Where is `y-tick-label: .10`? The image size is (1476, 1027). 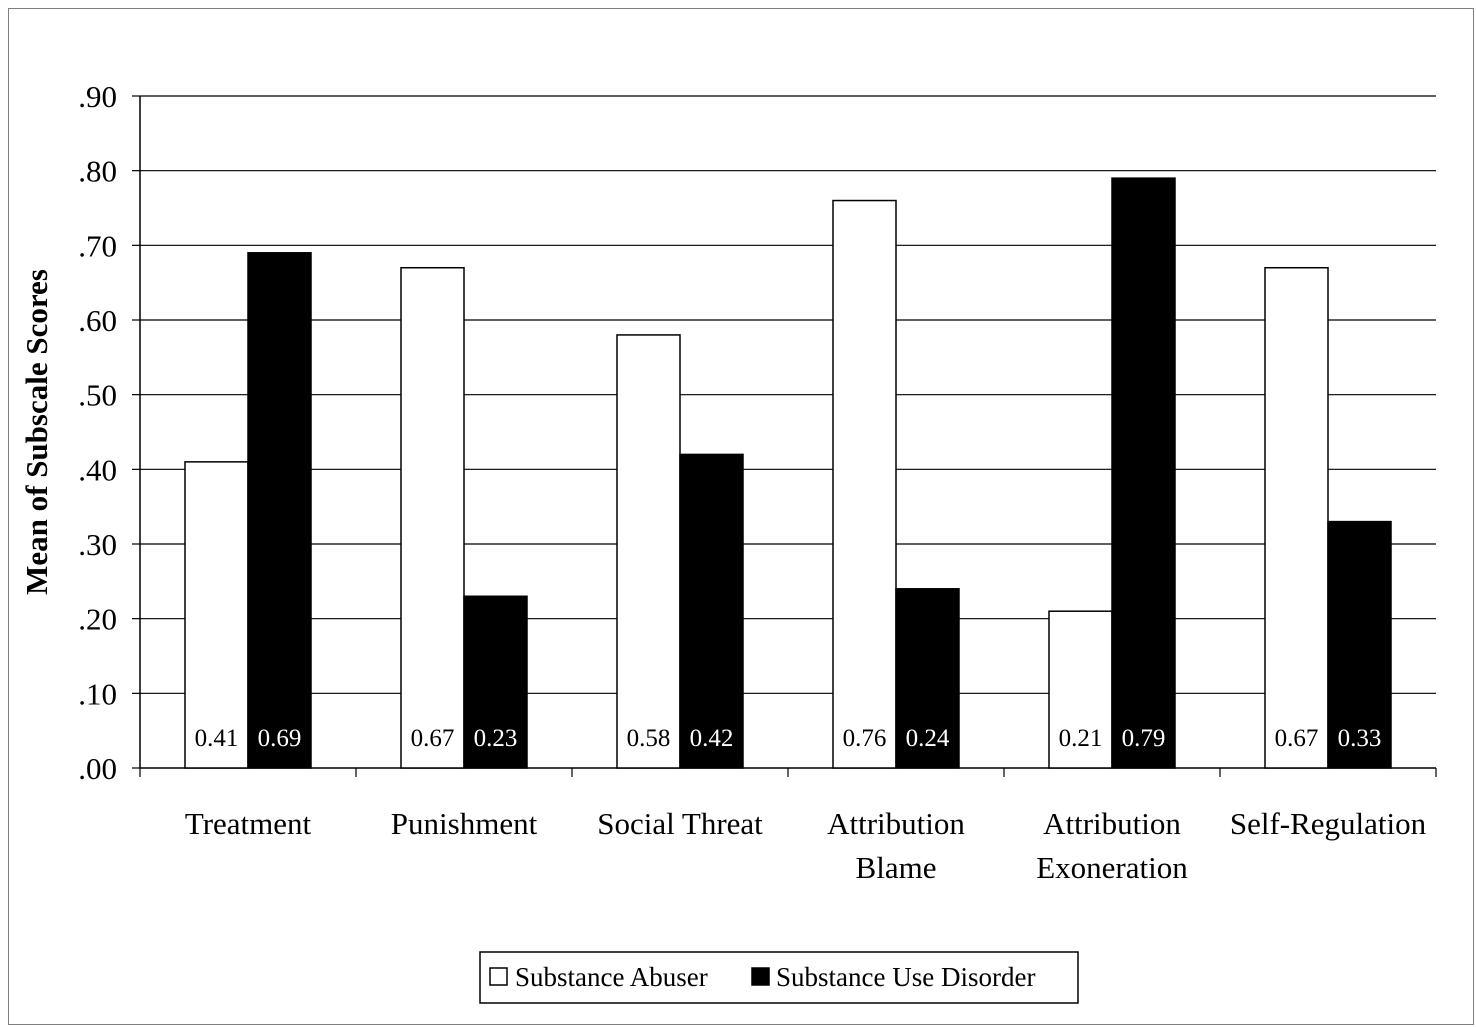 y-tick-label: .10 is located at coordinates (97, 693).